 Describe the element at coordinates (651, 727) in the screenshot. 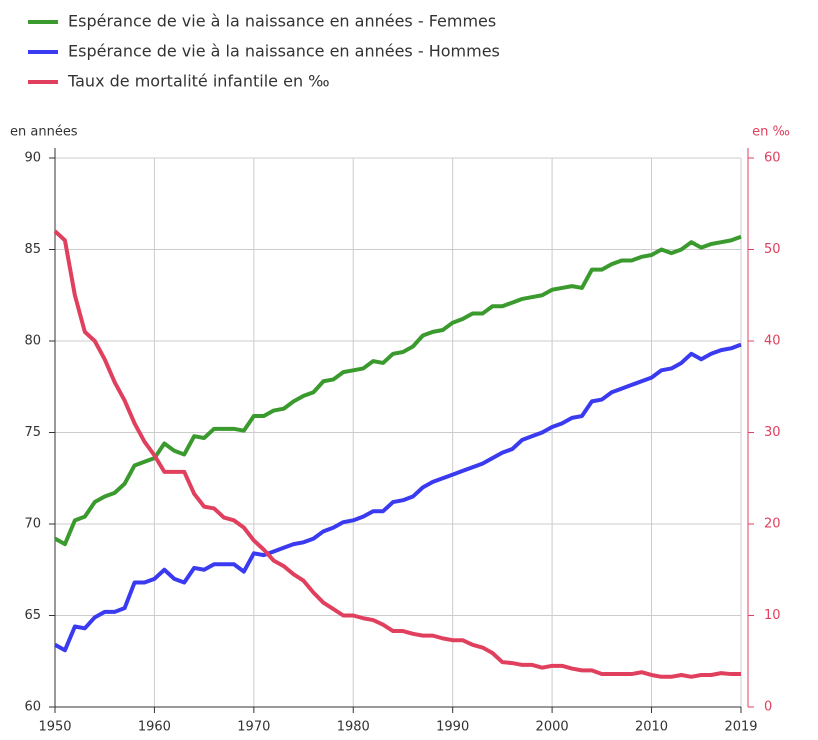

I see `x-tick-label: 2010` at that location.